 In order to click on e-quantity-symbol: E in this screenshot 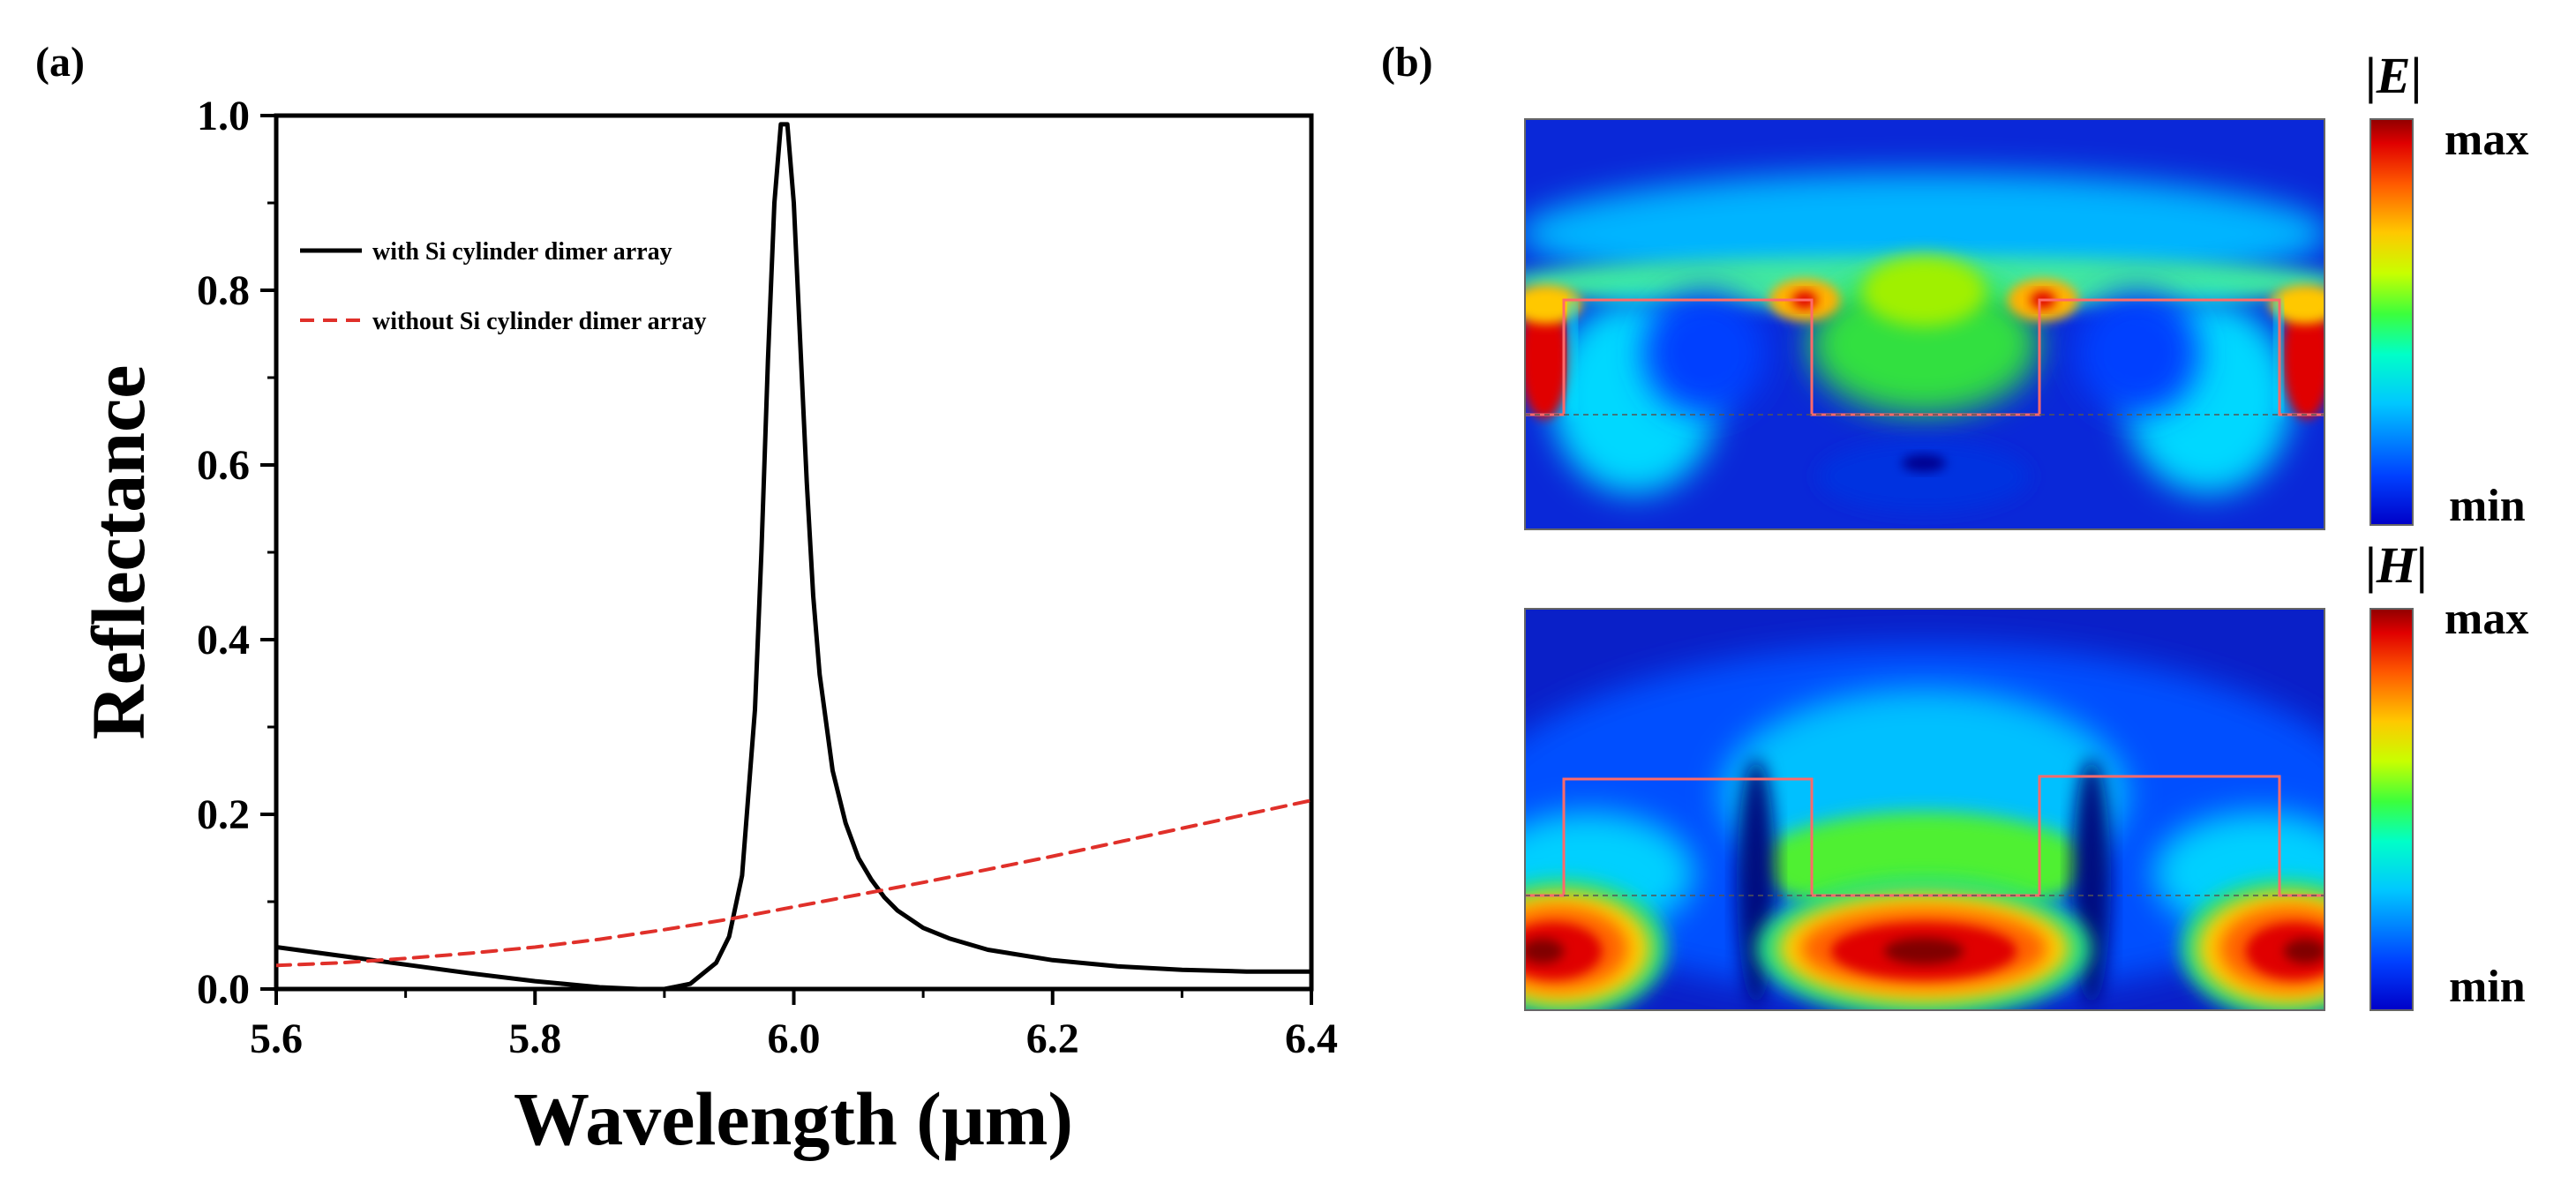, I will do `click(2393, 76)`.